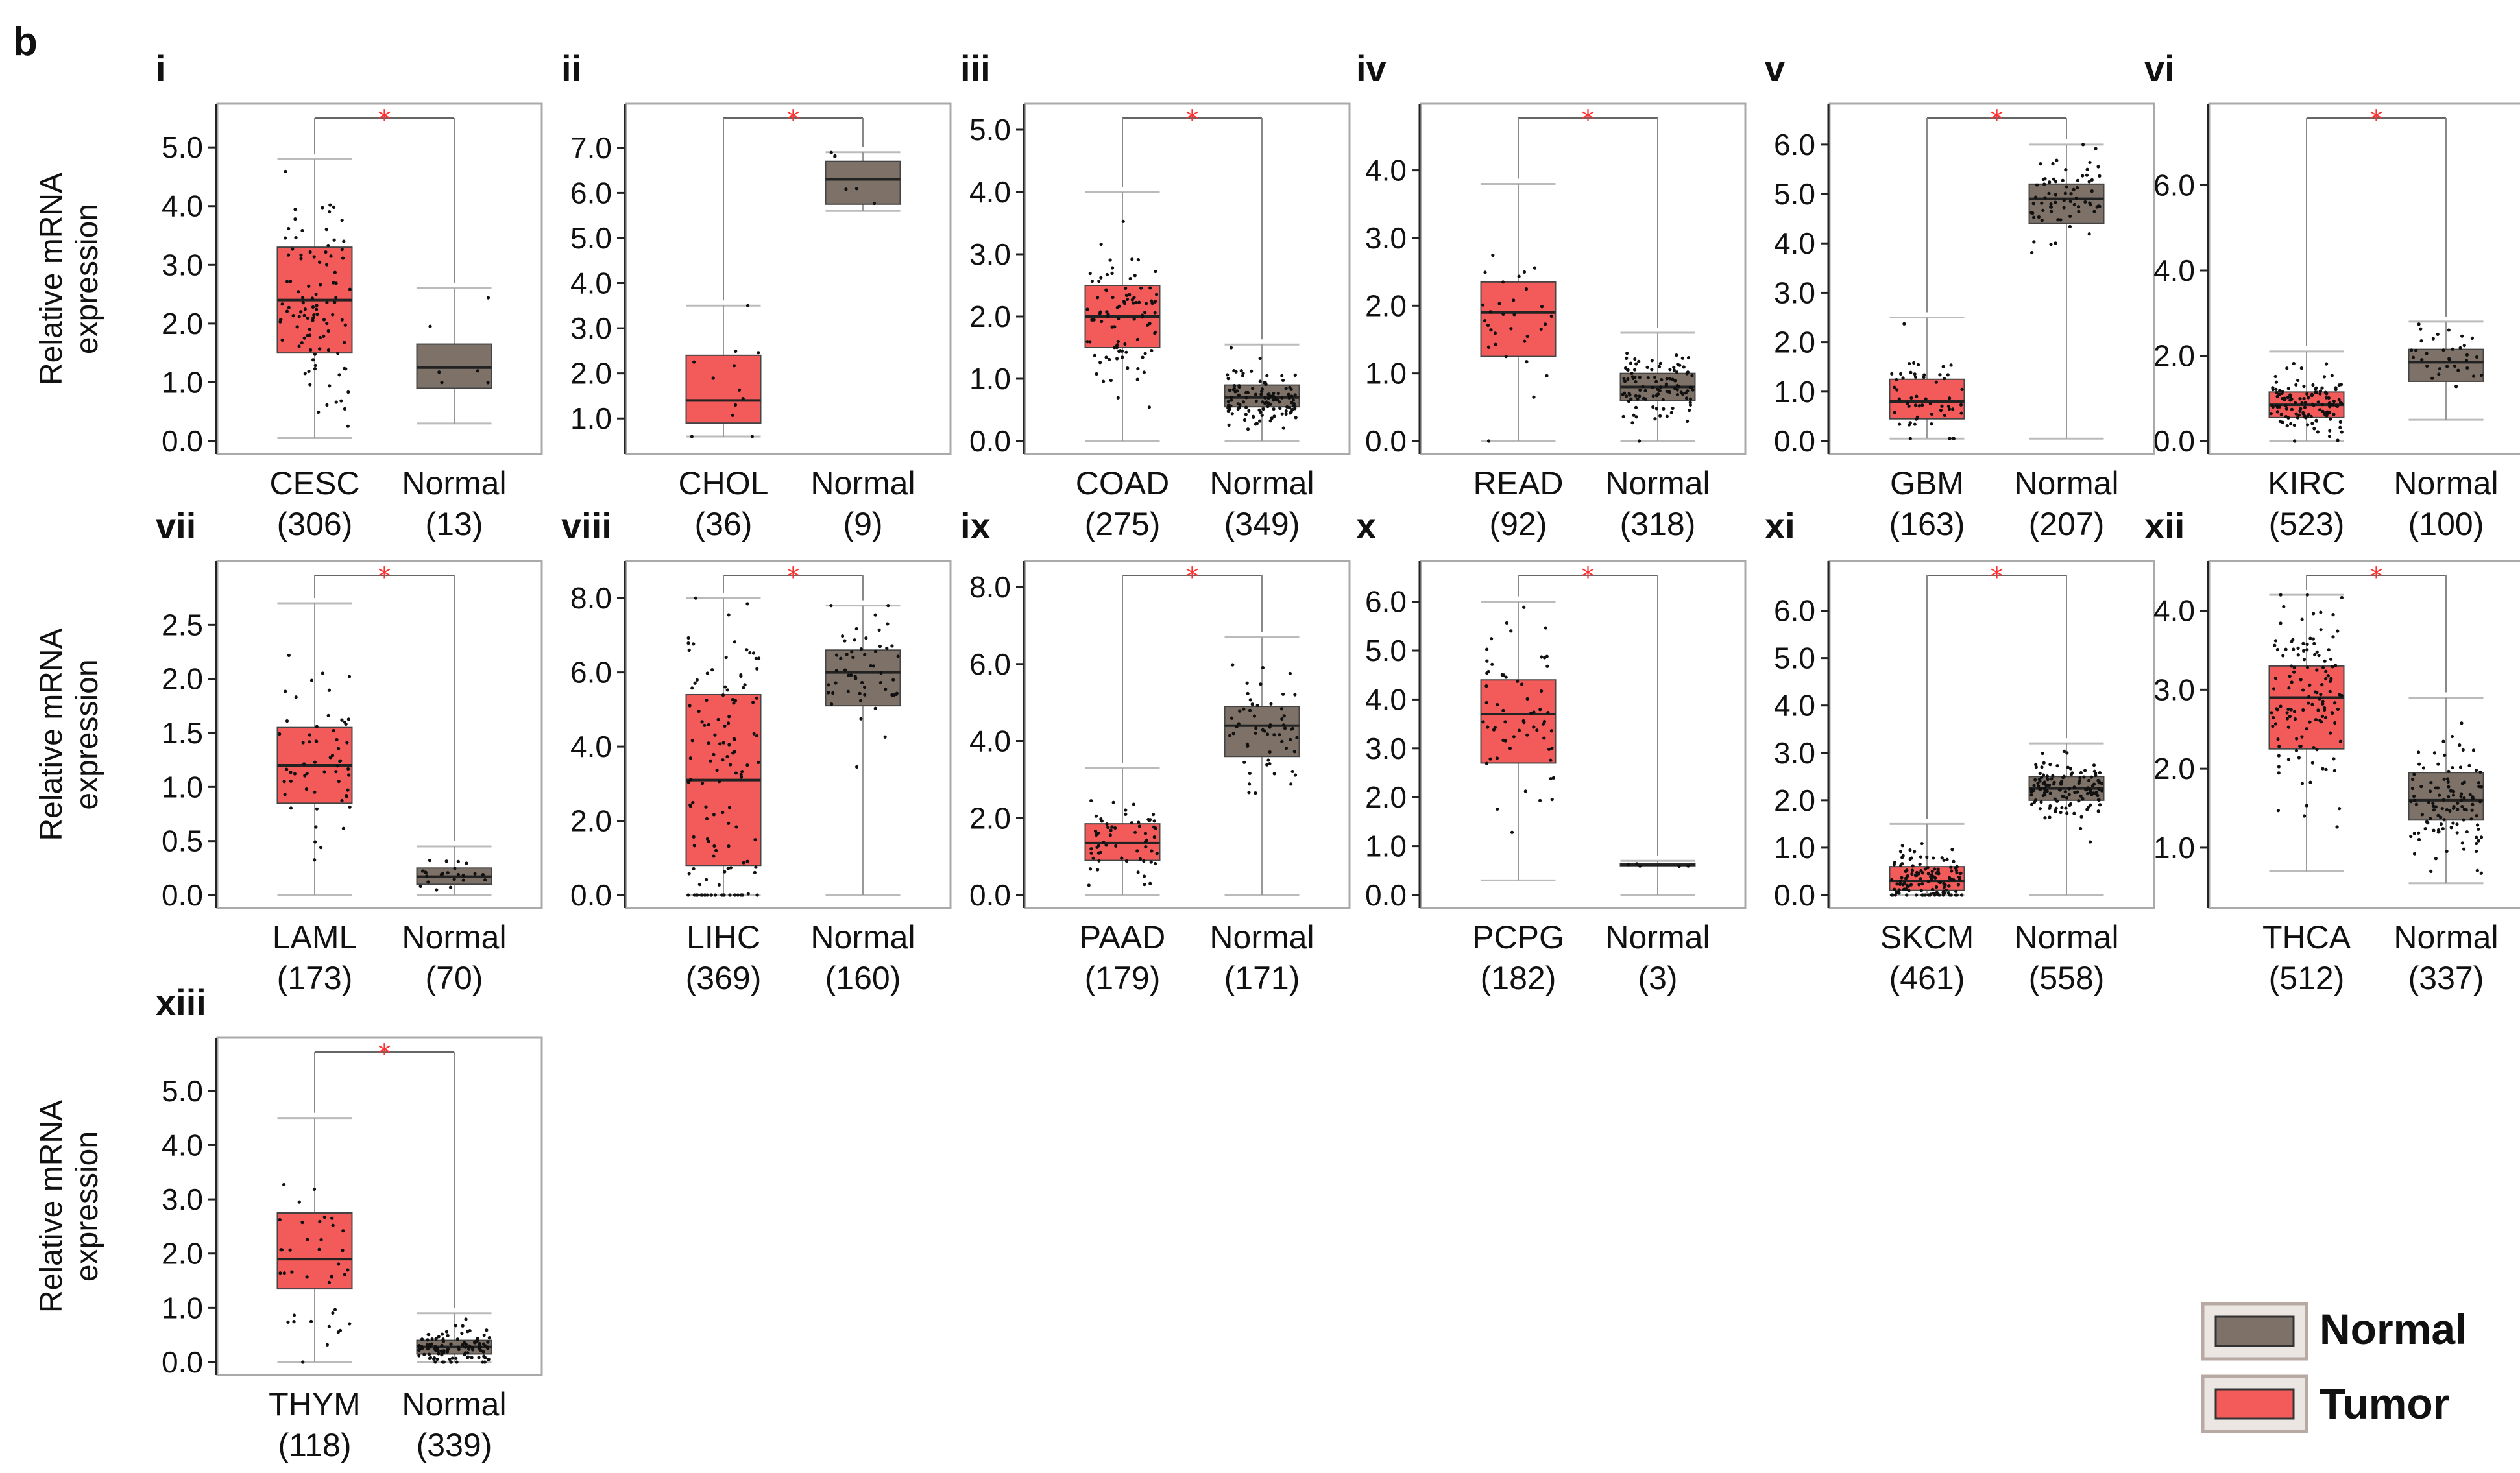 The width and height of the screenshot is (2520, 1473). What do you see at coordinates (1262, 978) in the screenshot?
I see `x-sample-count: (171)` at bounding box center [1262, 978].